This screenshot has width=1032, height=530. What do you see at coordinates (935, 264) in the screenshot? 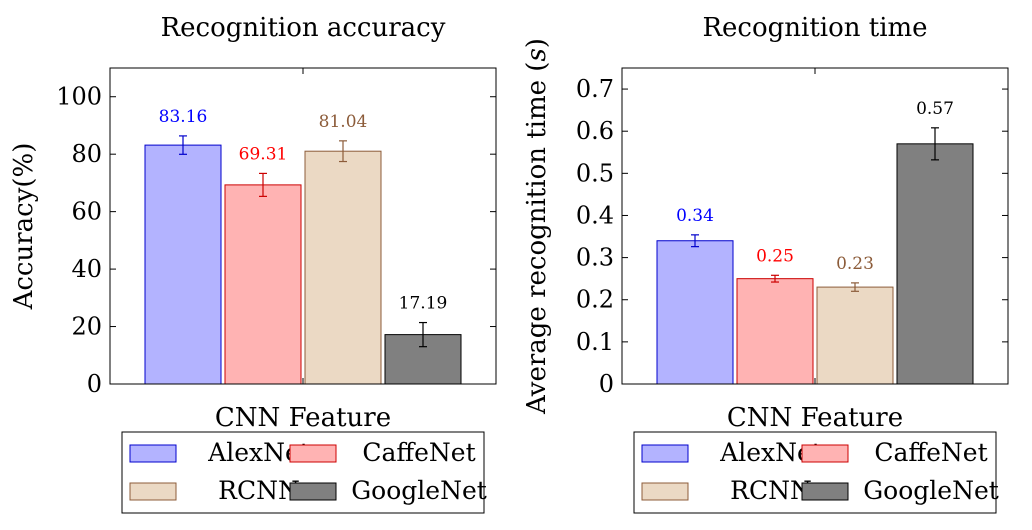
I see `bar-googlenet` at bounding box center [935, 264].